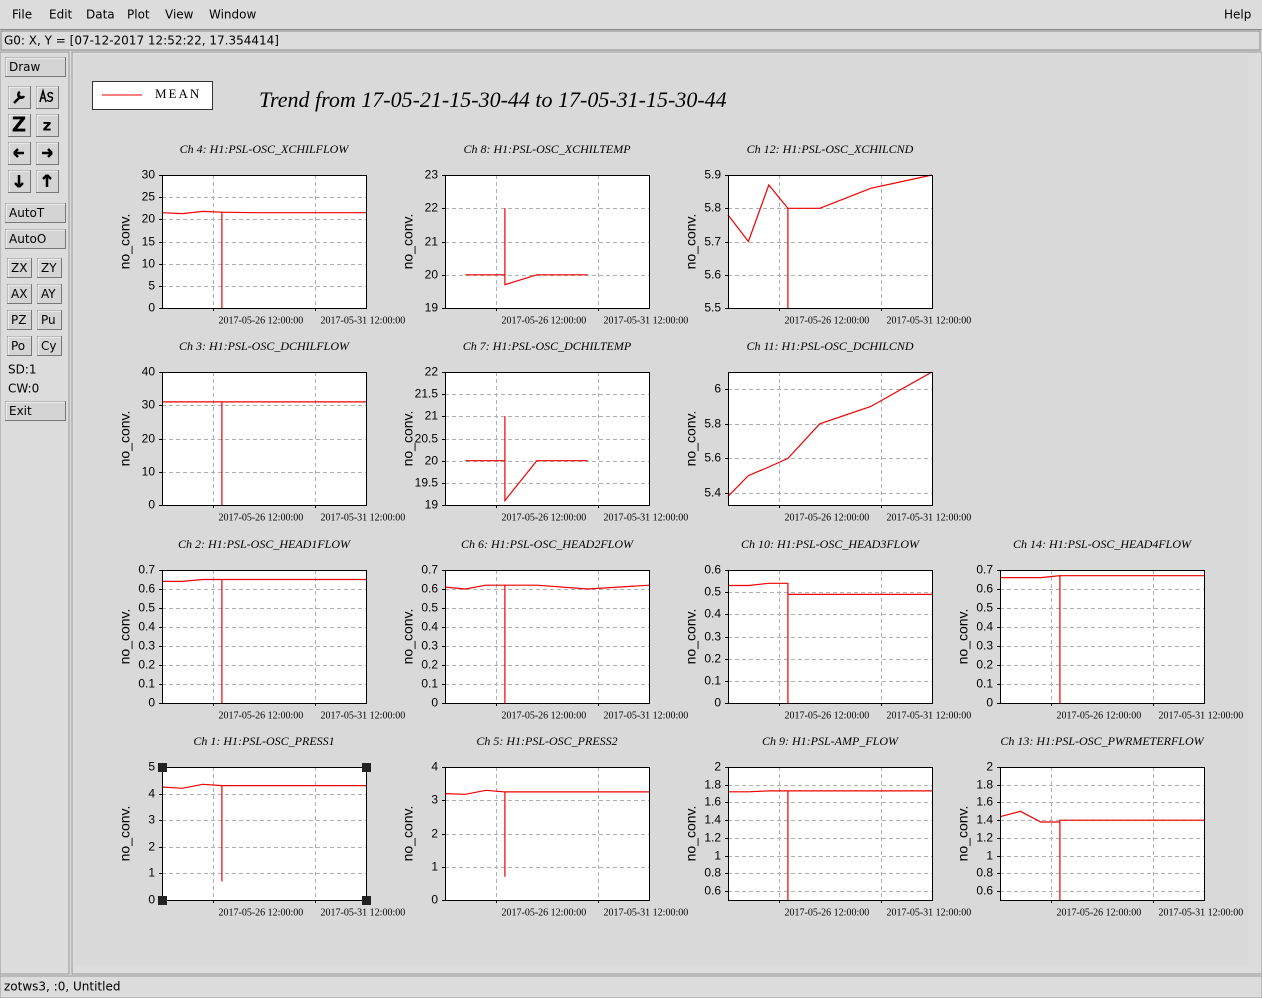  What do you see at coordinates (146, 608) in the screenshot?
I see `y-tick-label: 0.5` at bounding box center [146, 608].